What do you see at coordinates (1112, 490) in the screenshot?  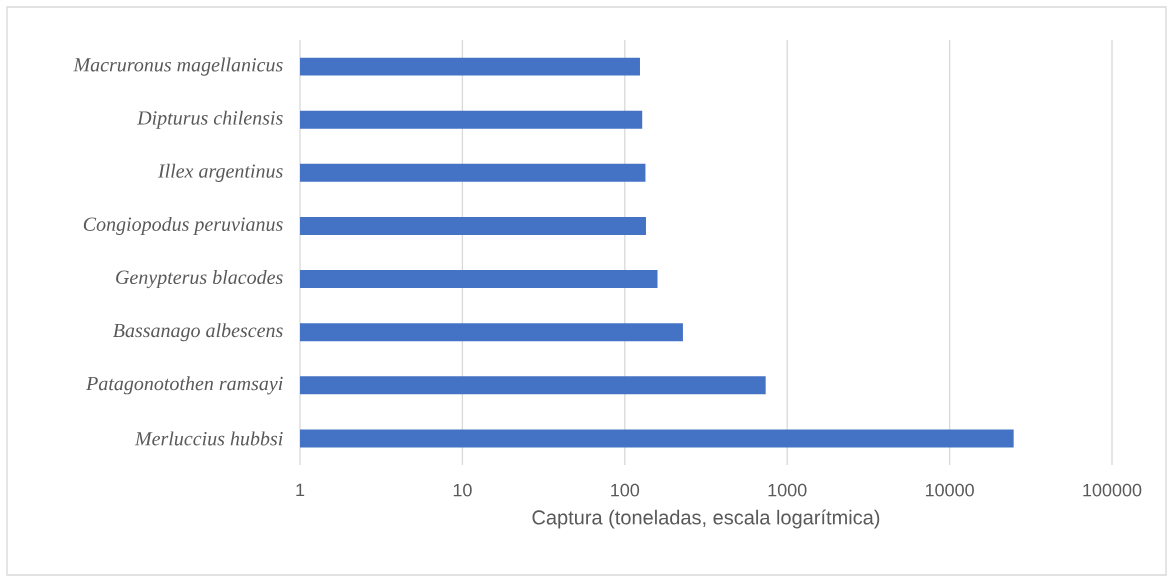 I see `x-tick-label: 100000` at bounding box center [1112, 490].